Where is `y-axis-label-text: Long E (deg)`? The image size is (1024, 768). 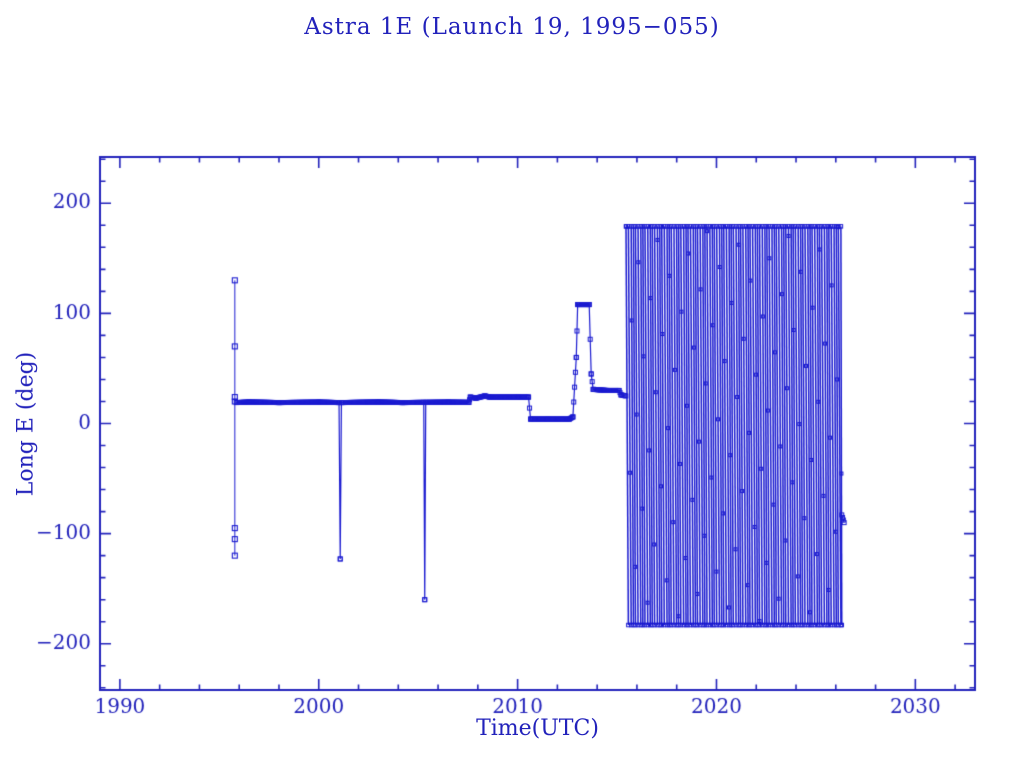
y-axis-label-text: Long E (deg) is located at coordinates (26, 424).